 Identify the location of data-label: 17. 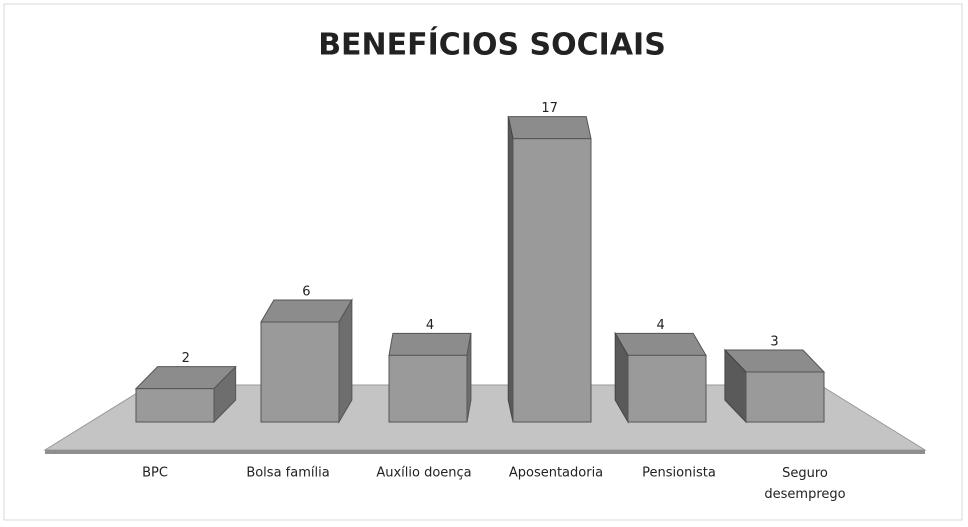
(549, 108).